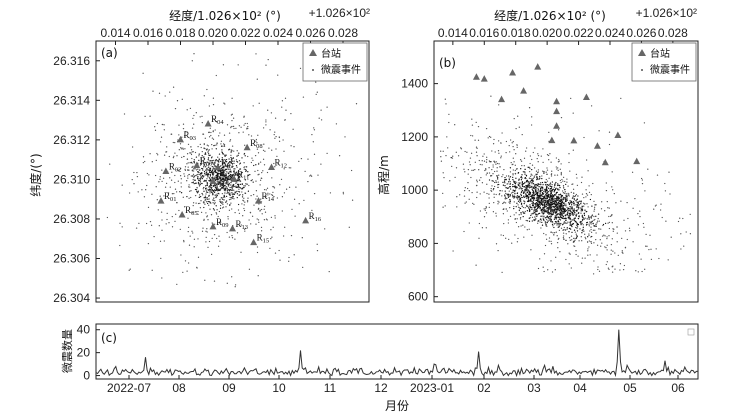 The image size is (740, 416). What do you see at coordinates (383, 175) in the screenshot?
I see `panel-b-ylabel: 高程/m` at bounding box center [383, 175].